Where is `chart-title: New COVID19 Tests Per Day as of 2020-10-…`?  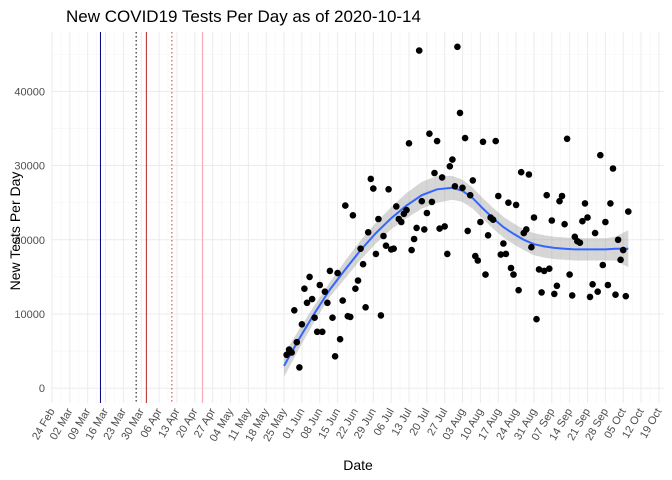
chart-title: New COVID19 Tests Per Day as of 2020-10-… is located at coordinates (243, 16).